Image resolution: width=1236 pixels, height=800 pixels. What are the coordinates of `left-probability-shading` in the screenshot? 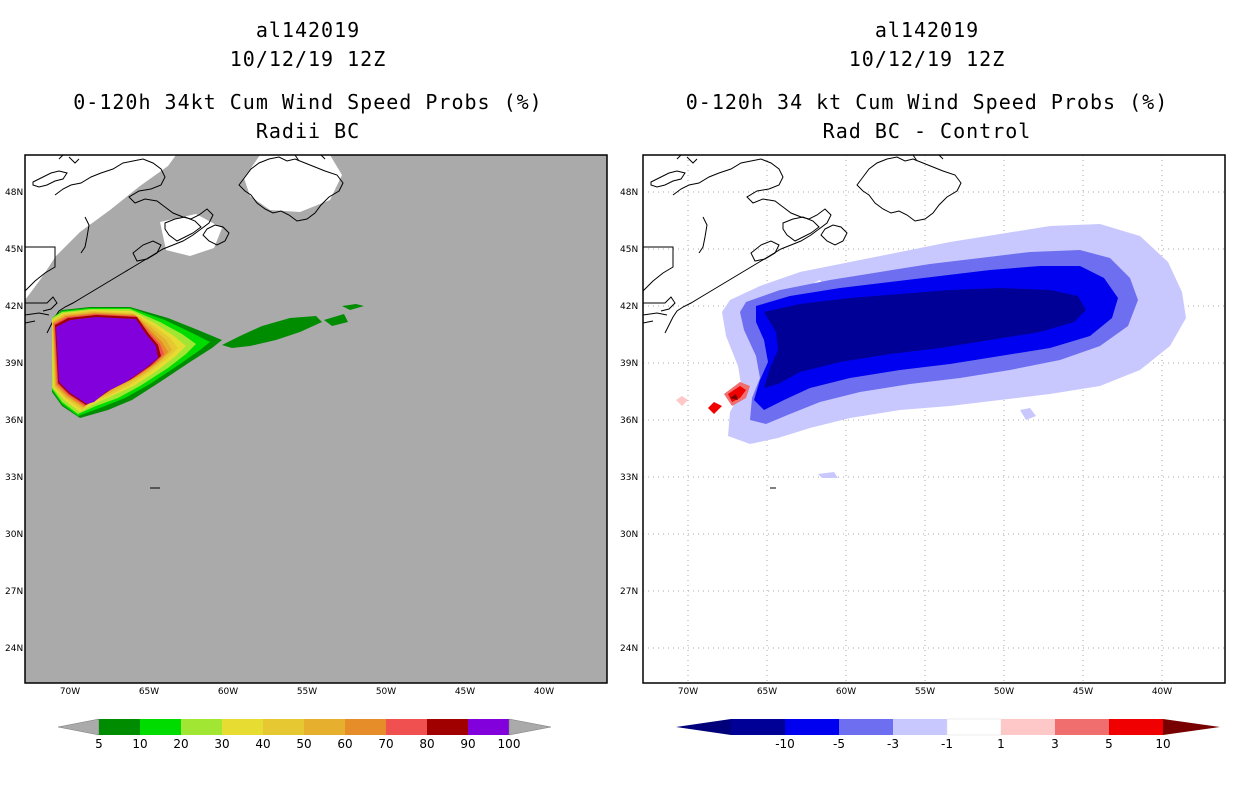 It's located at (208, 396).